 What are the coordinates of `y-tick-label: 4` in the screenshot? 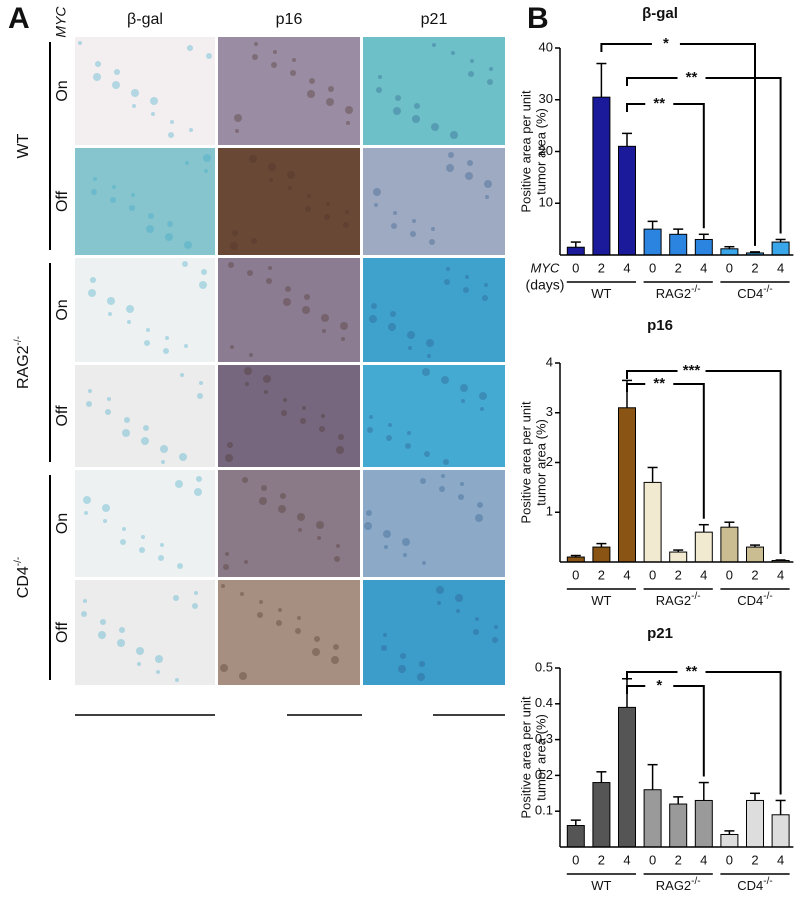 It's located at (549, 361).